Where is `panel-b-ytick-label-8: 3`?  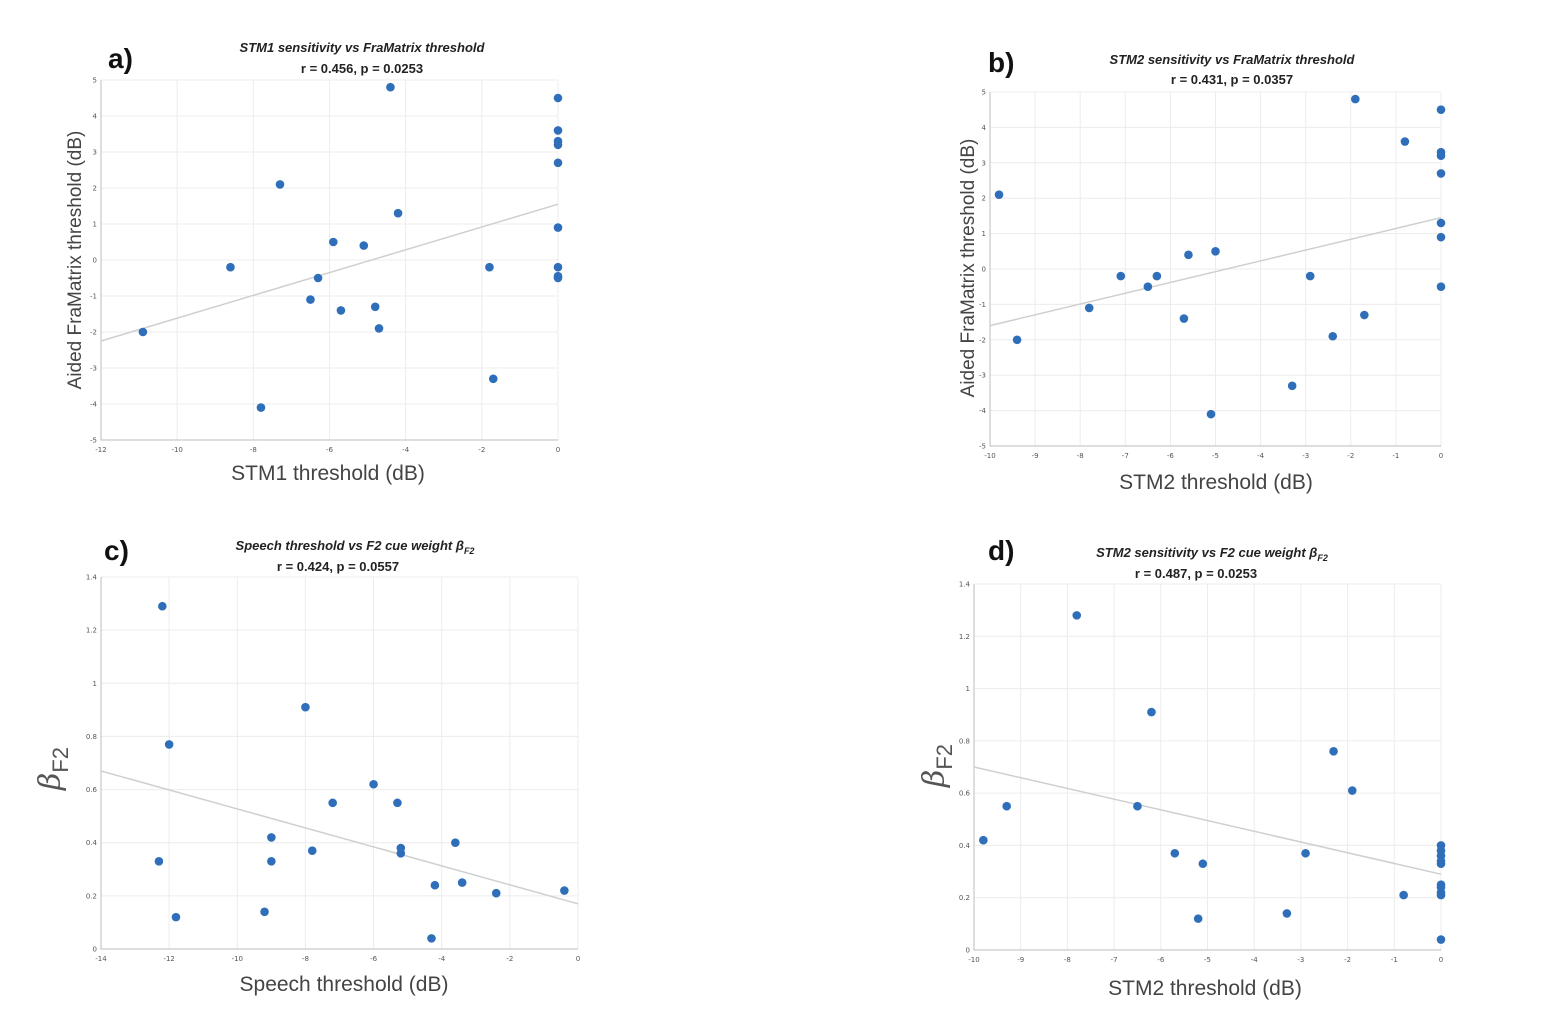 panel-b-ytick-label-8: 3 is located at coordinates (984, 163).